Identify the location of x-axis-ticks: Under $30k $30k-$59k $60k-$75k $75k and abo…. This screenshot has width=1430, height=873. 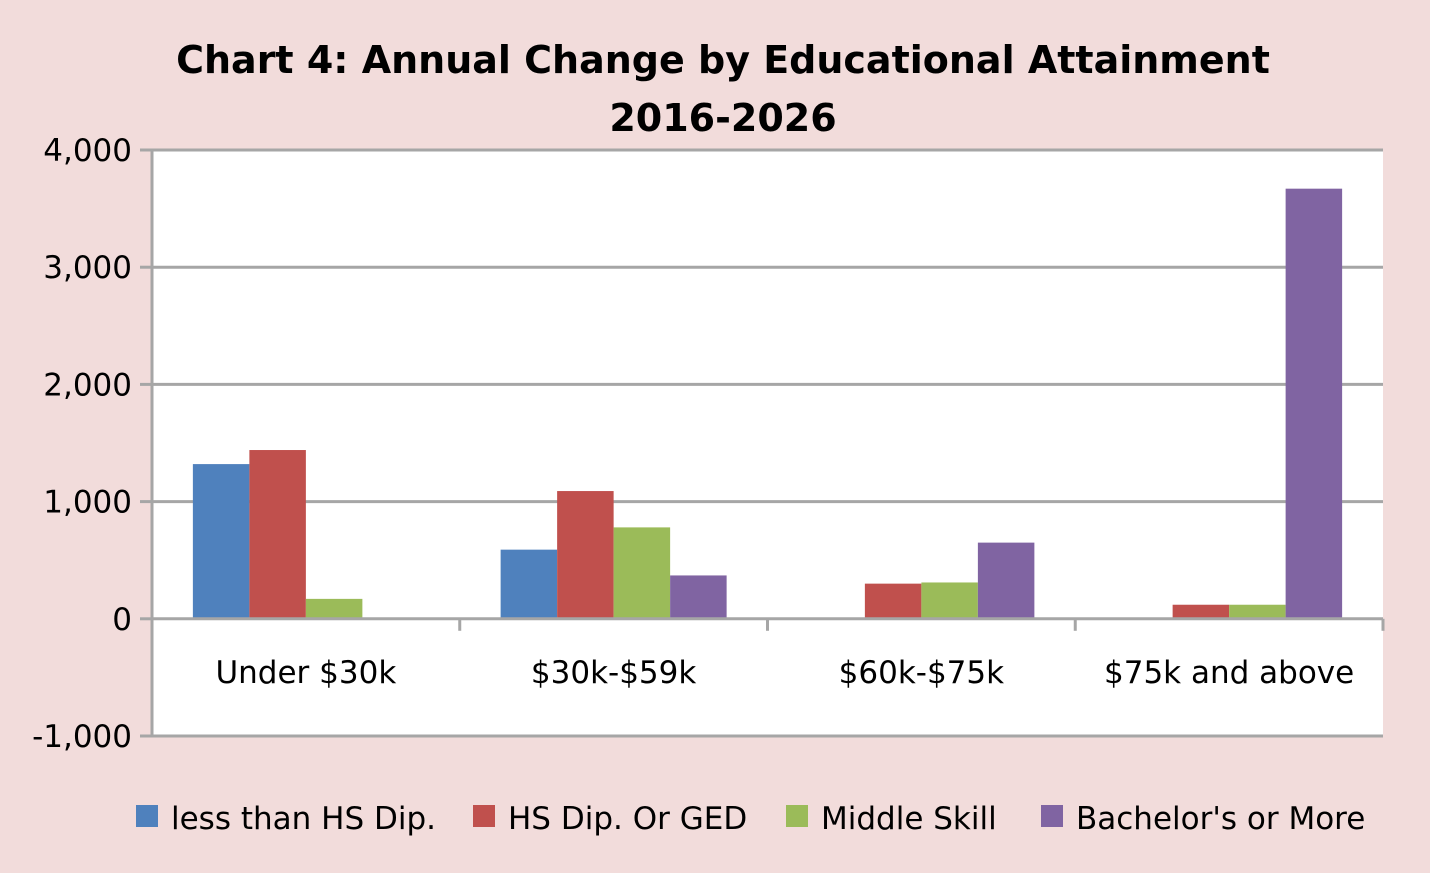
(784, 673).